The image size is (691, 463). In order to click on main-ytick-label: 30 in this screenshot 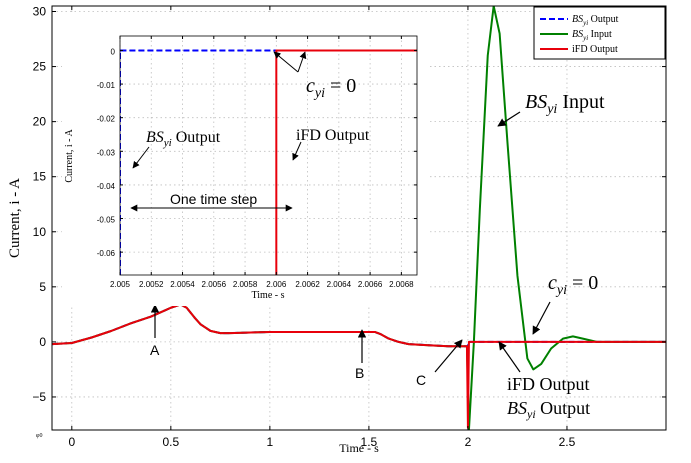, I will do `click(40, 12)`.